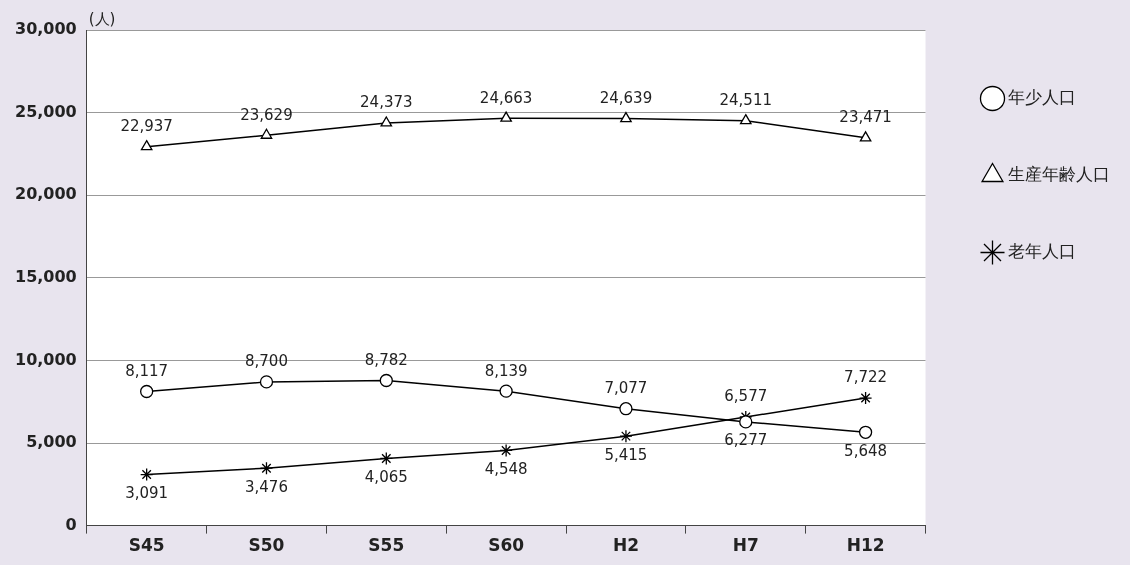 This screenshot has width=1130, height=565. I want to click on data-label: 23,471, so click(865, 117).